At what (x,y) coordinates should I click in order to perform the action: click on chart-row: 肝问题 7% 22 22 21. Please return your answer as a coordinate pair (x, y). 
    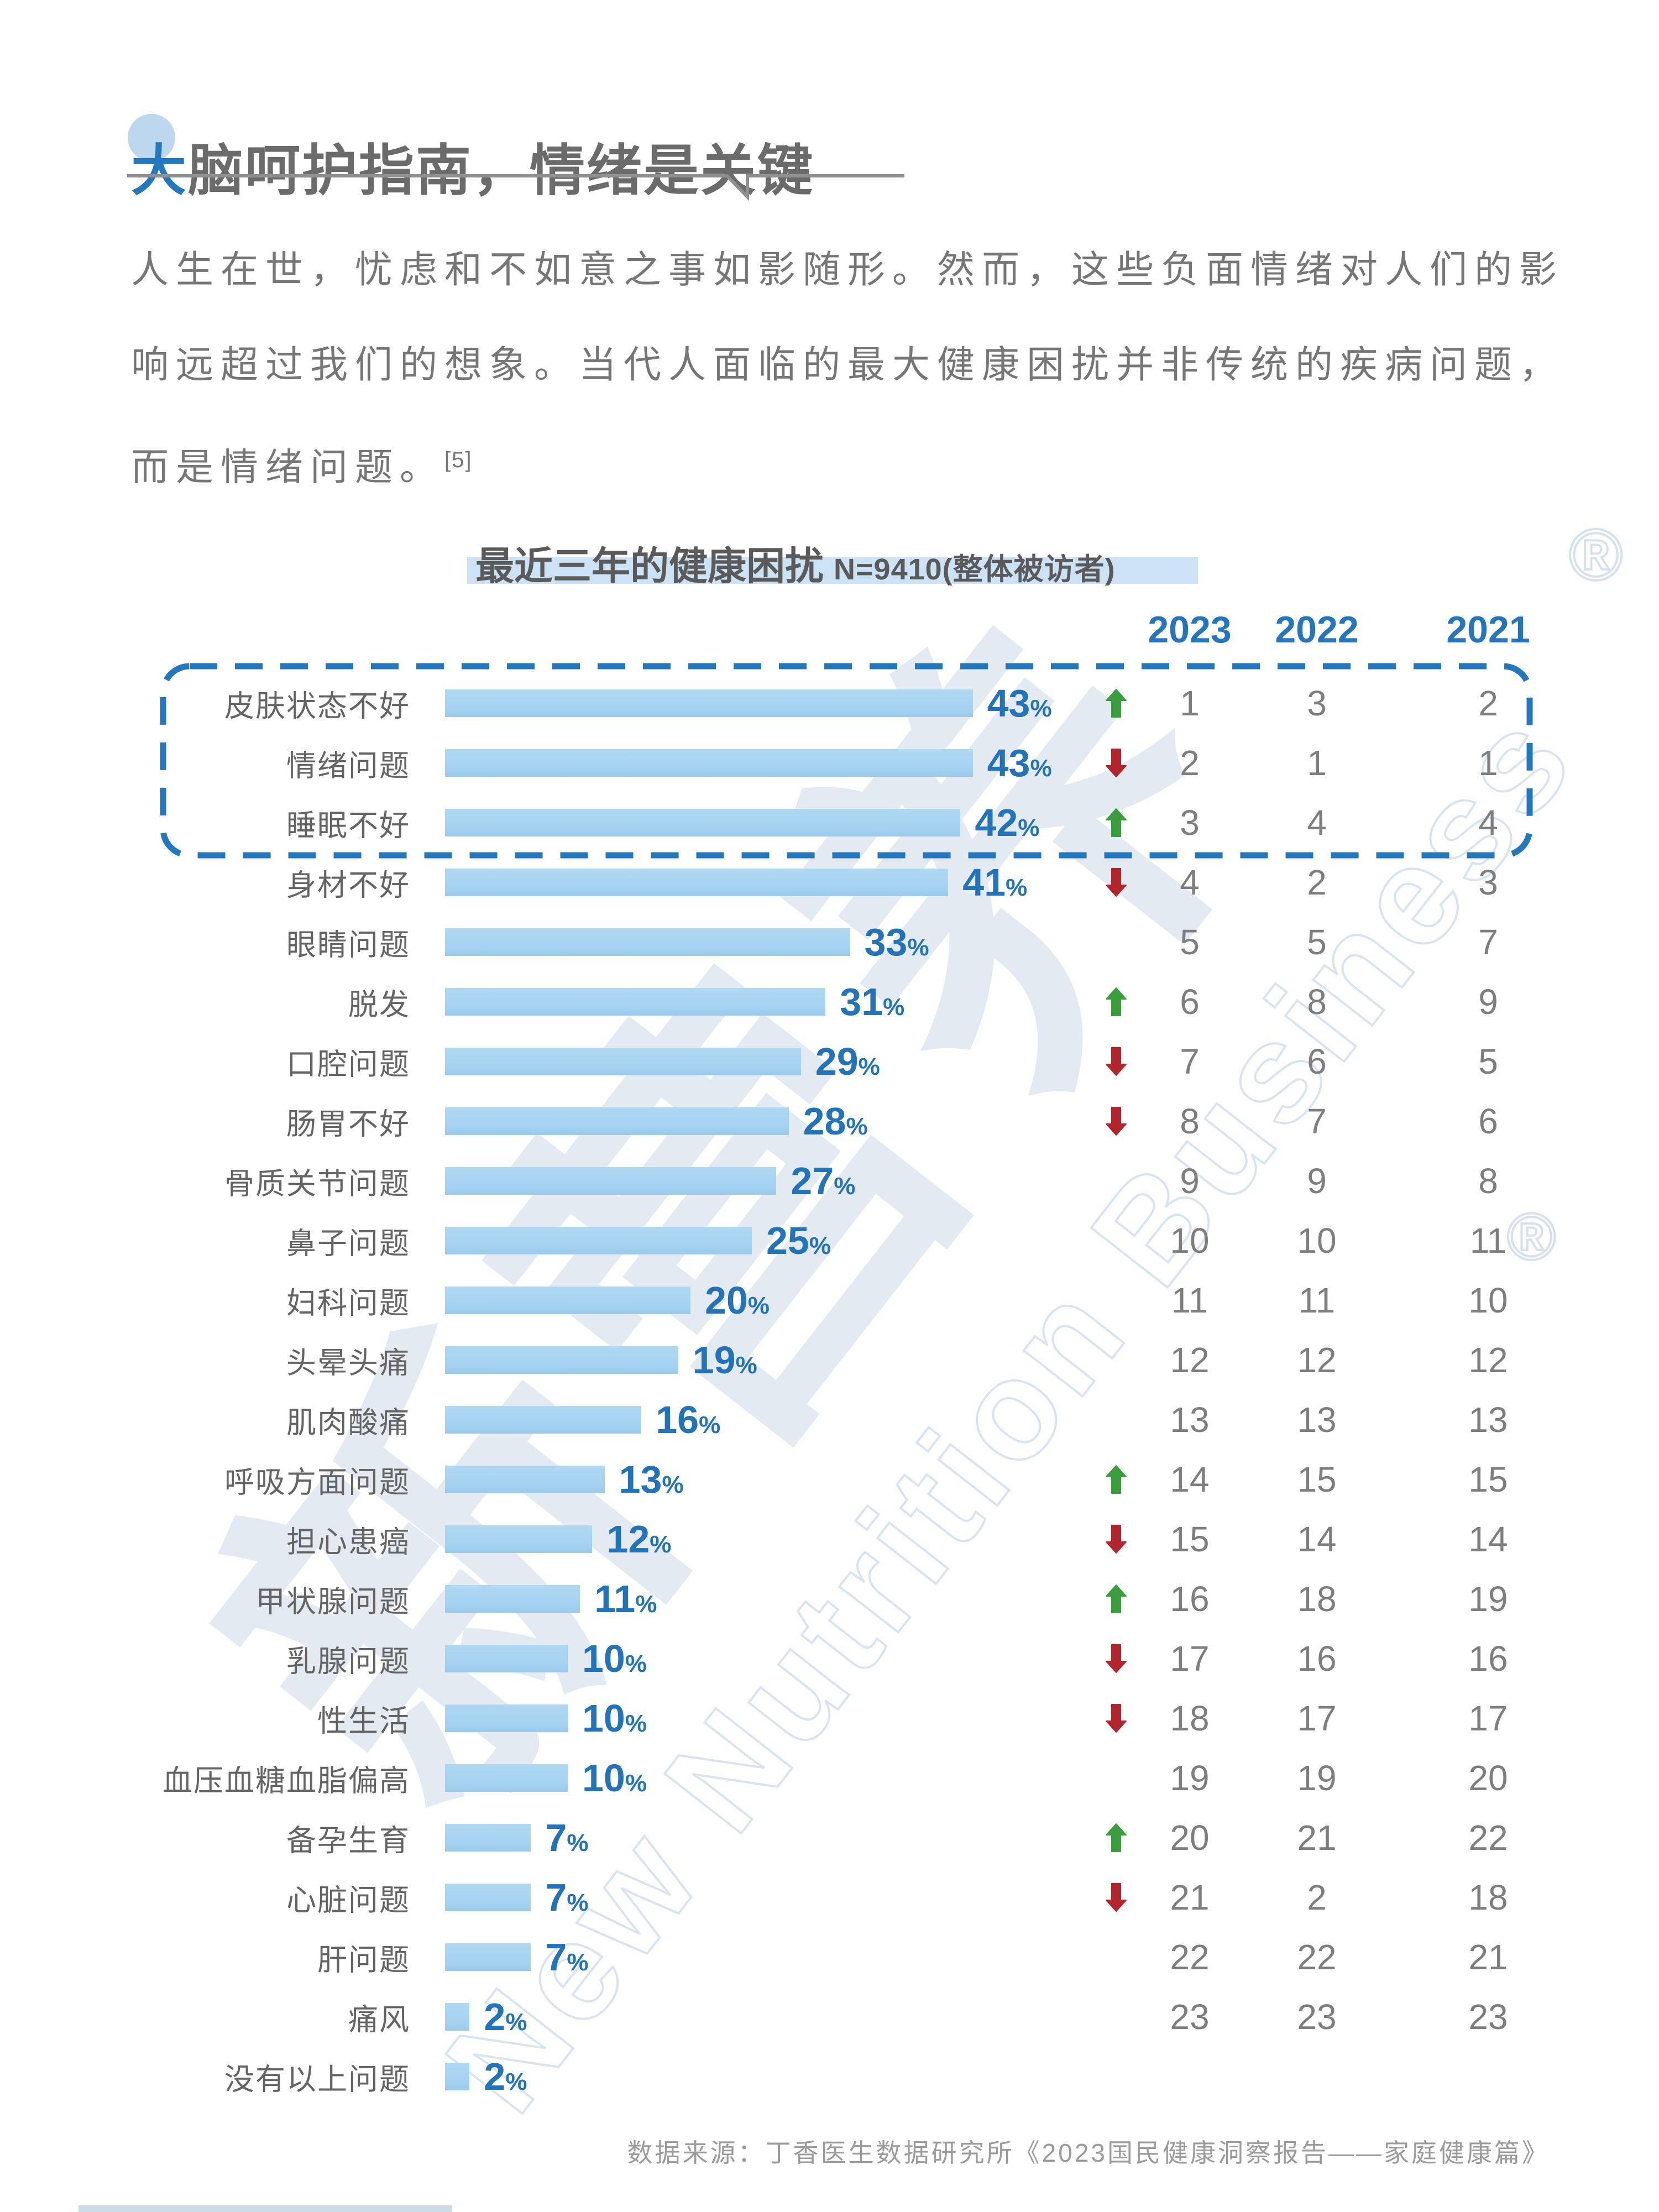
    Looking at the image, I should click on (830, 1957).